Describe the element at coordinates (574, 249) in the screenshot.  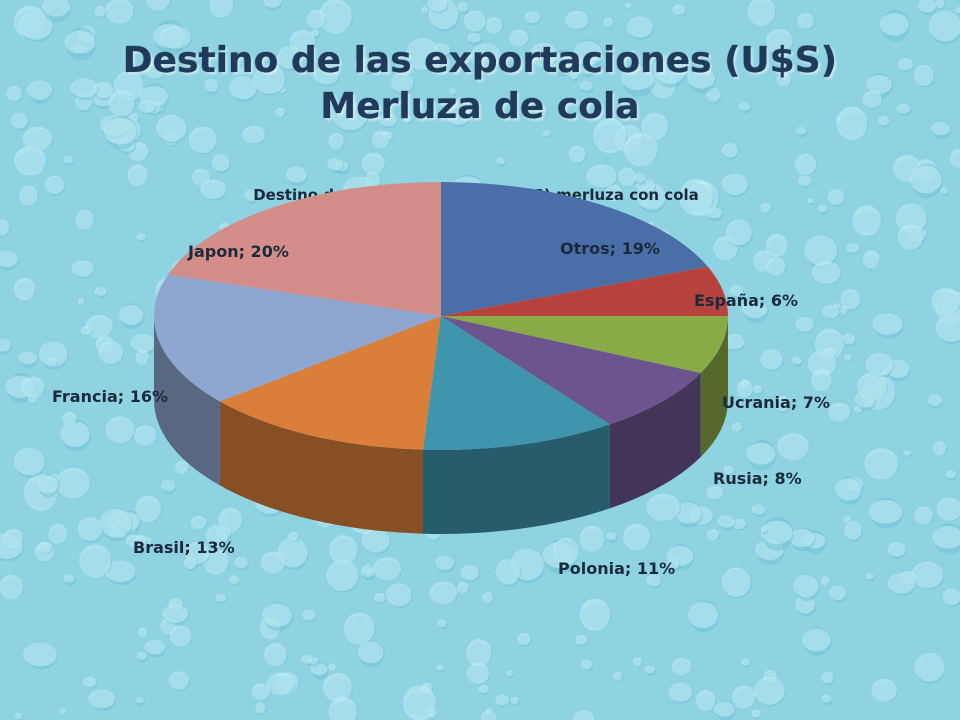
I see `pie-slice-otros` at that location.